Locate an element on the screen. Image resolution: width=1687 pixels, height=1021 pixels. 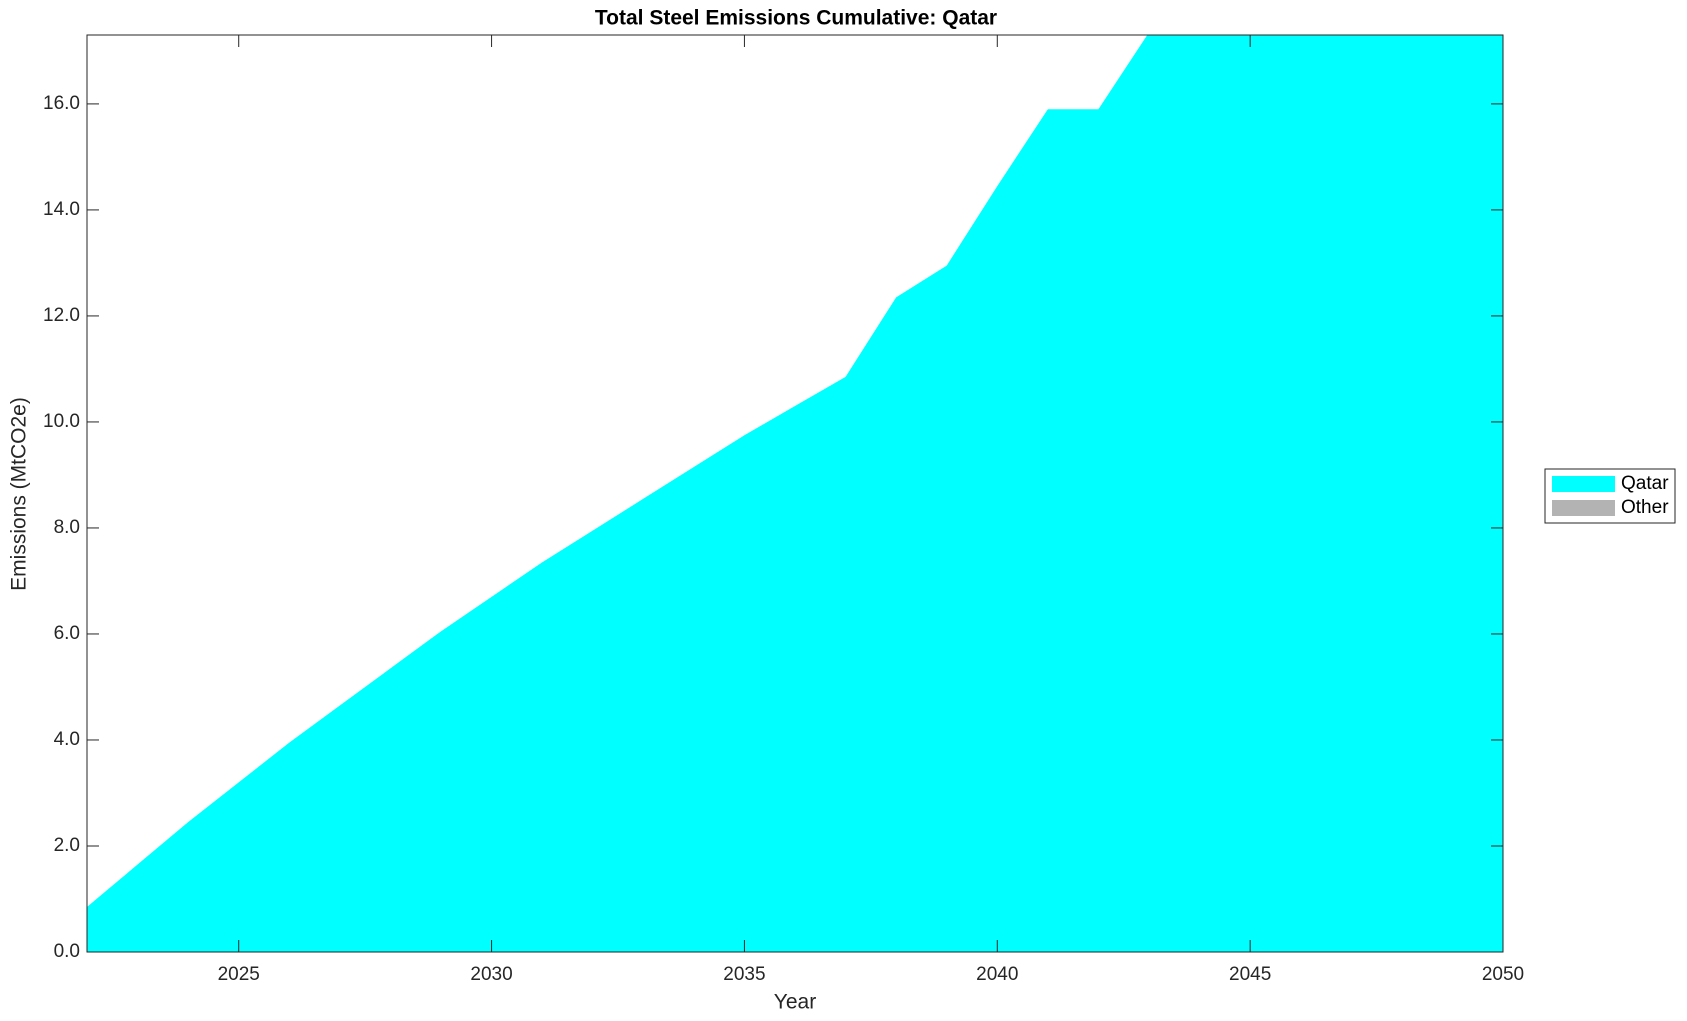
legend-label: Qatar is located at coordinates (1645, 483).